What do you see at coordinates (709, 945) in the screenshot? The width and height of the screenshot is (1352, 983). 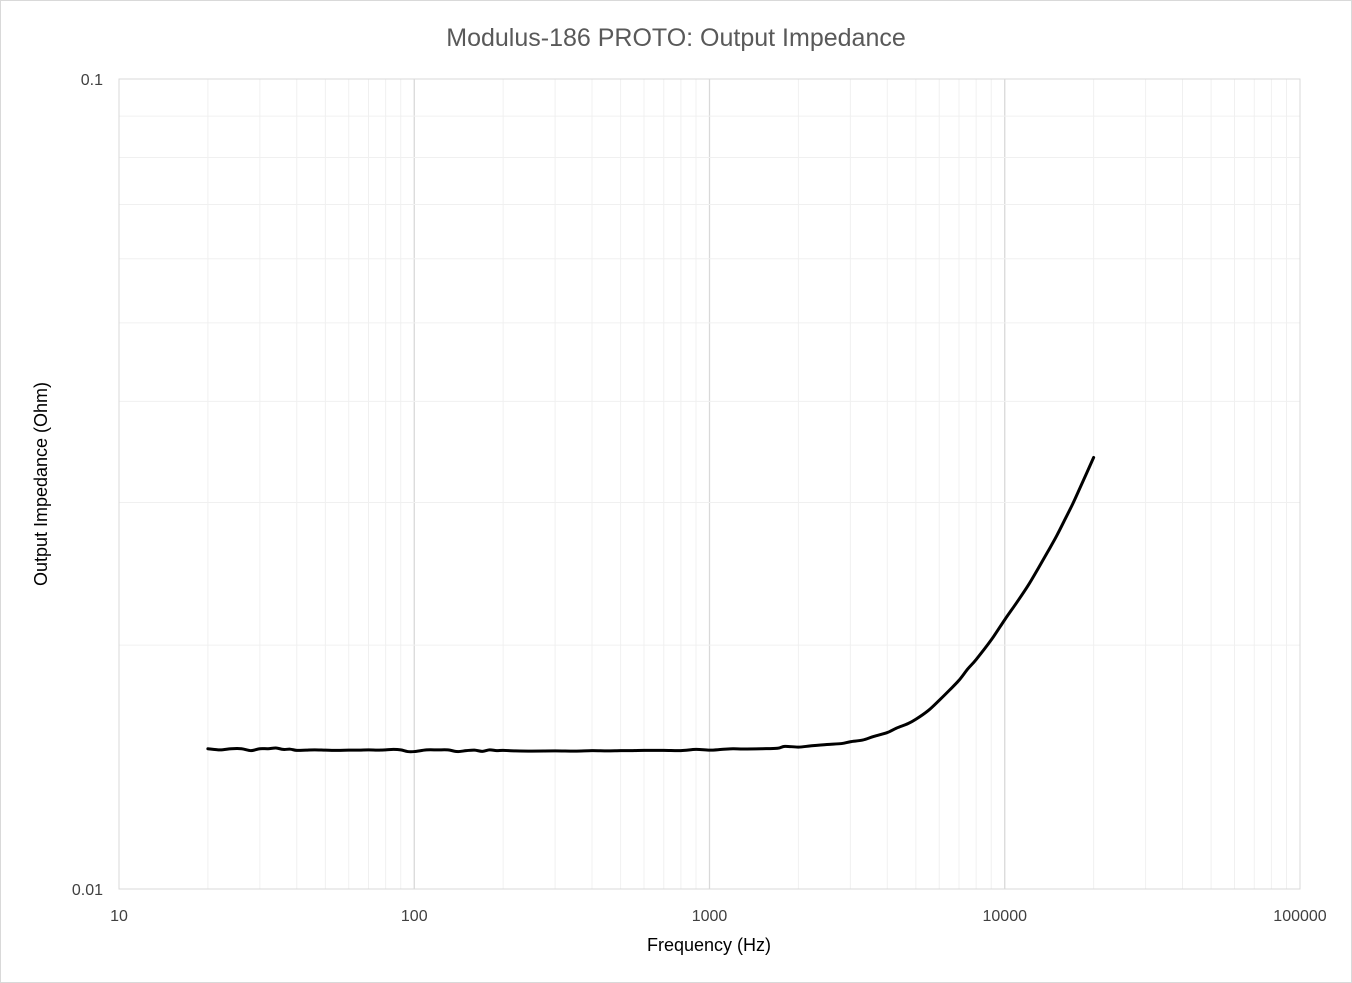 I see `x-axis-title: Frequency (Hz)` at bounding box center [709, 945].